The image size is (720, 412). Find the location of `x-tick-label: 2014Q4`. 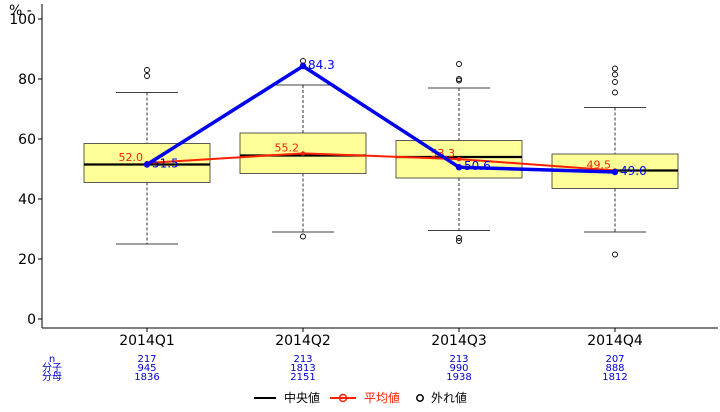

x-tick-label: 2014Q4 is located at coordinates (615, 341).